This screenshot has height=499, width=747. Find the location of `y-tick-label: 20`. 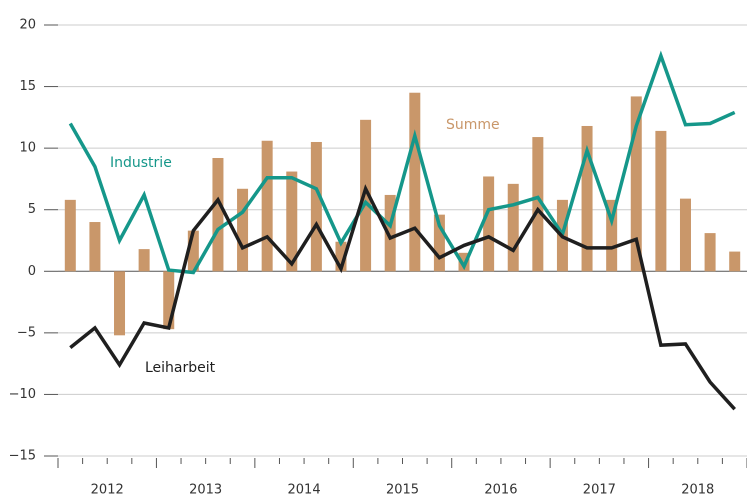

y-tick-label: 20 is located at coordinates (27, 25).